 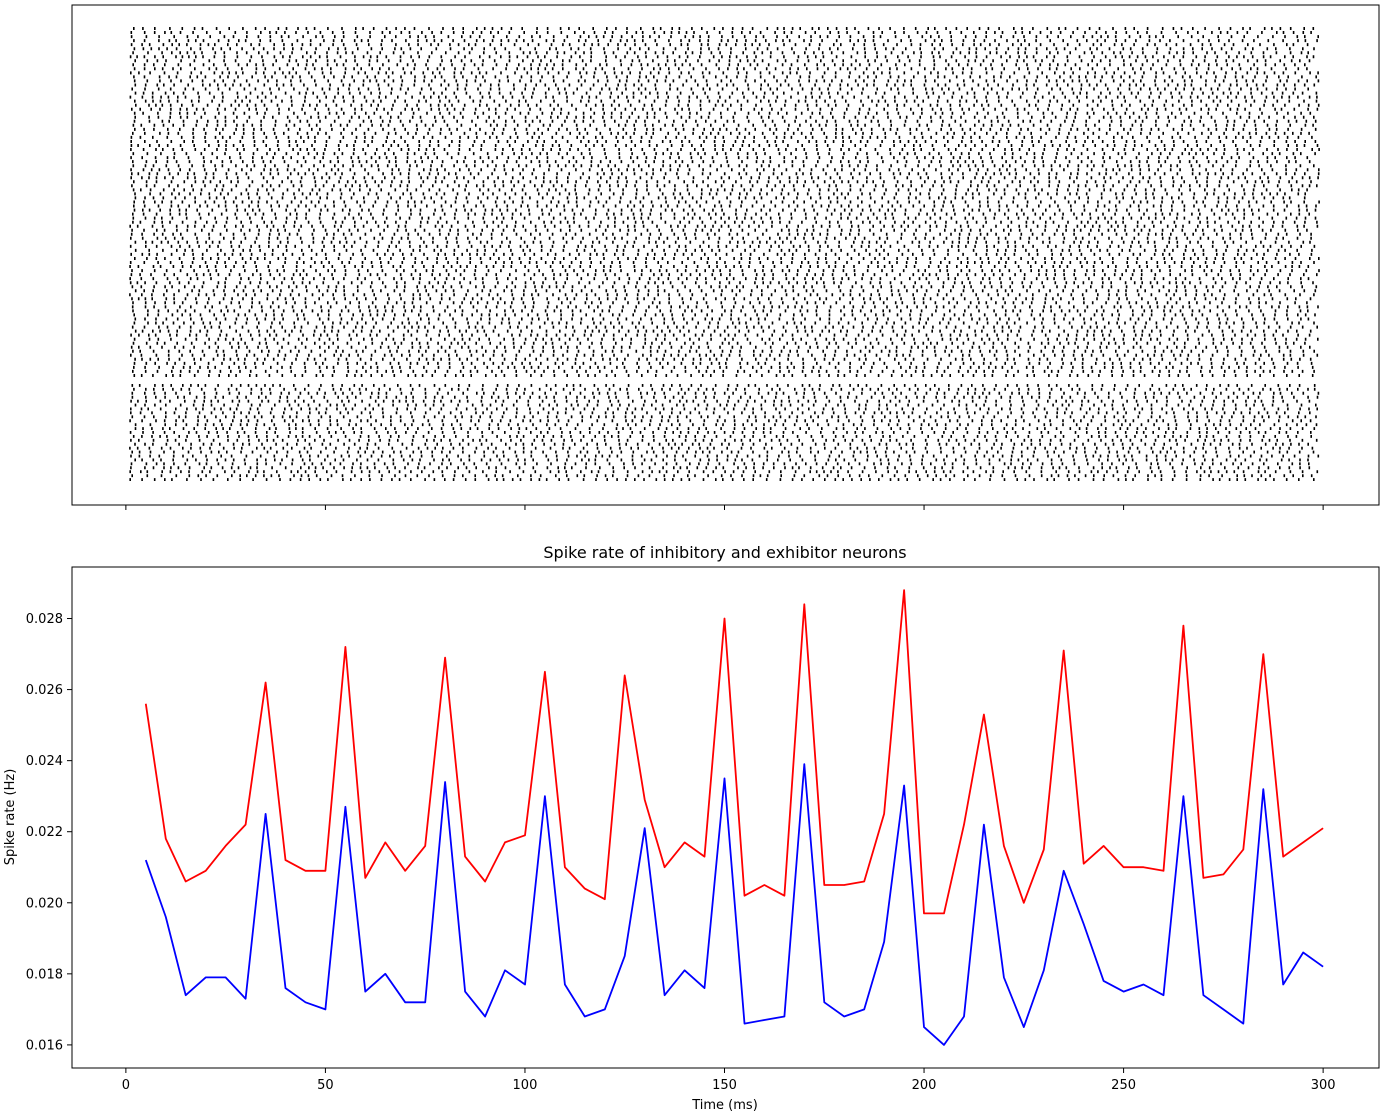 What do you see at coordinates (44, 903) in the screenshot?
I see `y-tick-label: 0.020` at bounding box center [44, 903].